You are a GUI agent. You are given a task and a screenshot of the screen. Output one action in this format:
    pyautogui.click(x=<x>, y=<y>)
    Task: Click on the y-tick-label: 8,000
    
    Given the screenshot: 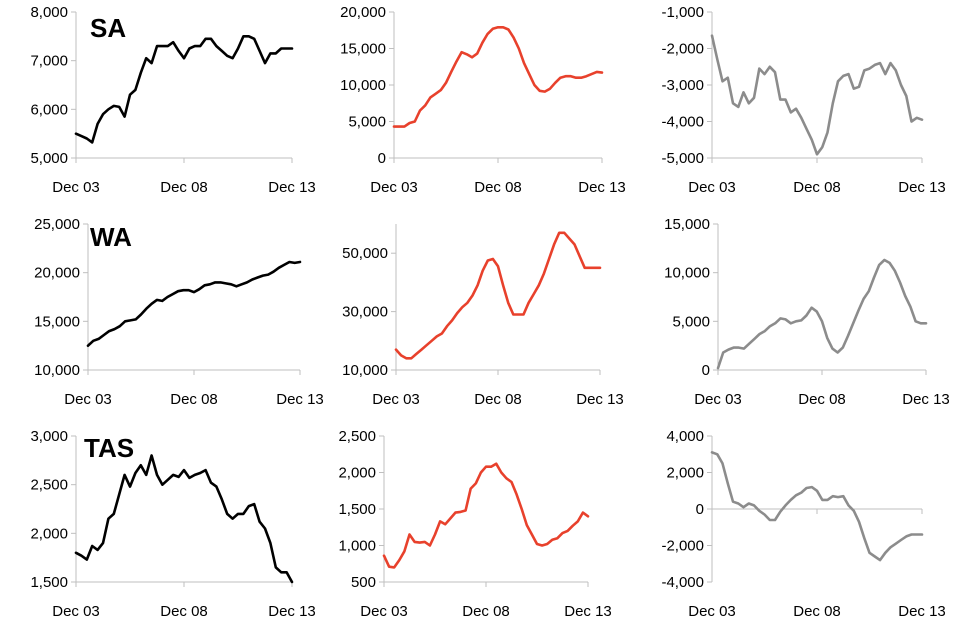 What is the action you would take?
    pyautogui.click(x=49, y=12)
    